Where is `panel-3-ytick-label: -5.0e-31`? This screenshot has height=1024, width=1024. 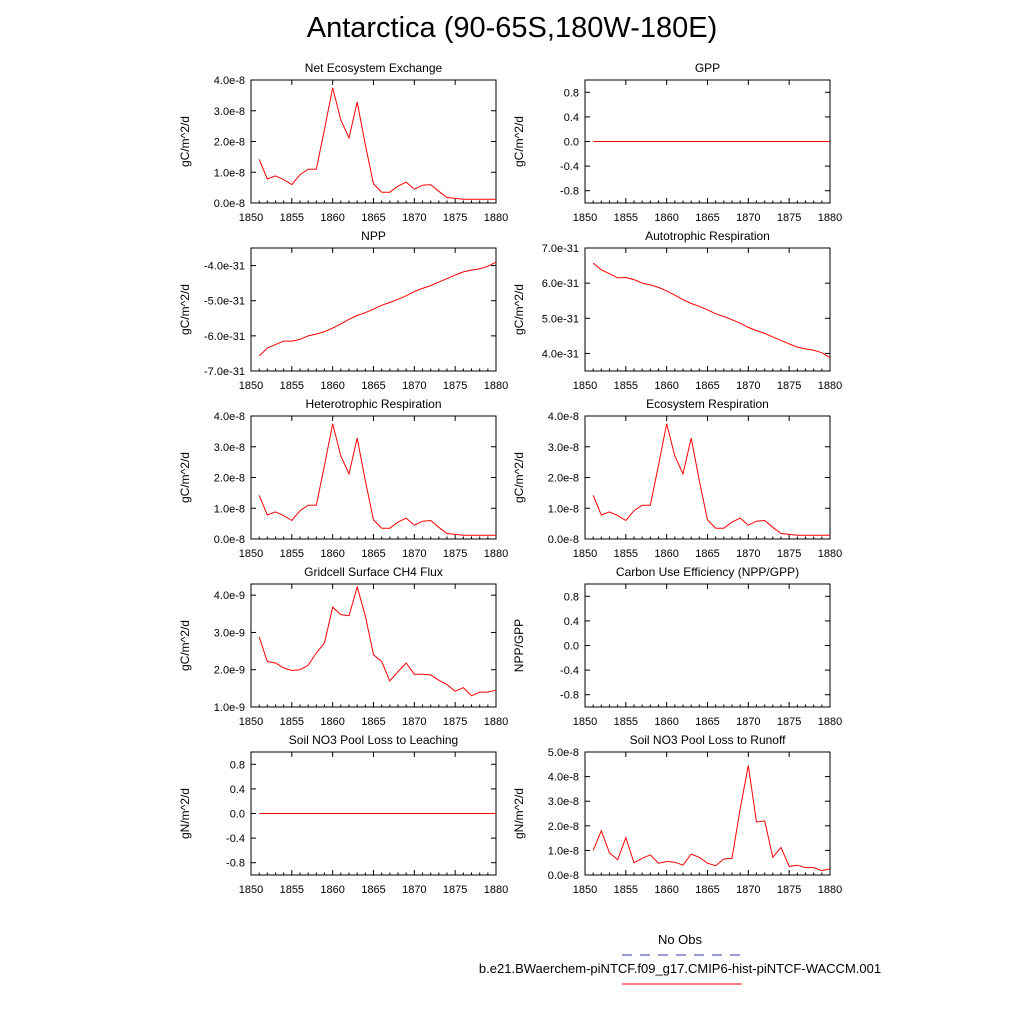 panel-3-ytick-label: -5.0e-31 is located at coordinates (224, 302).